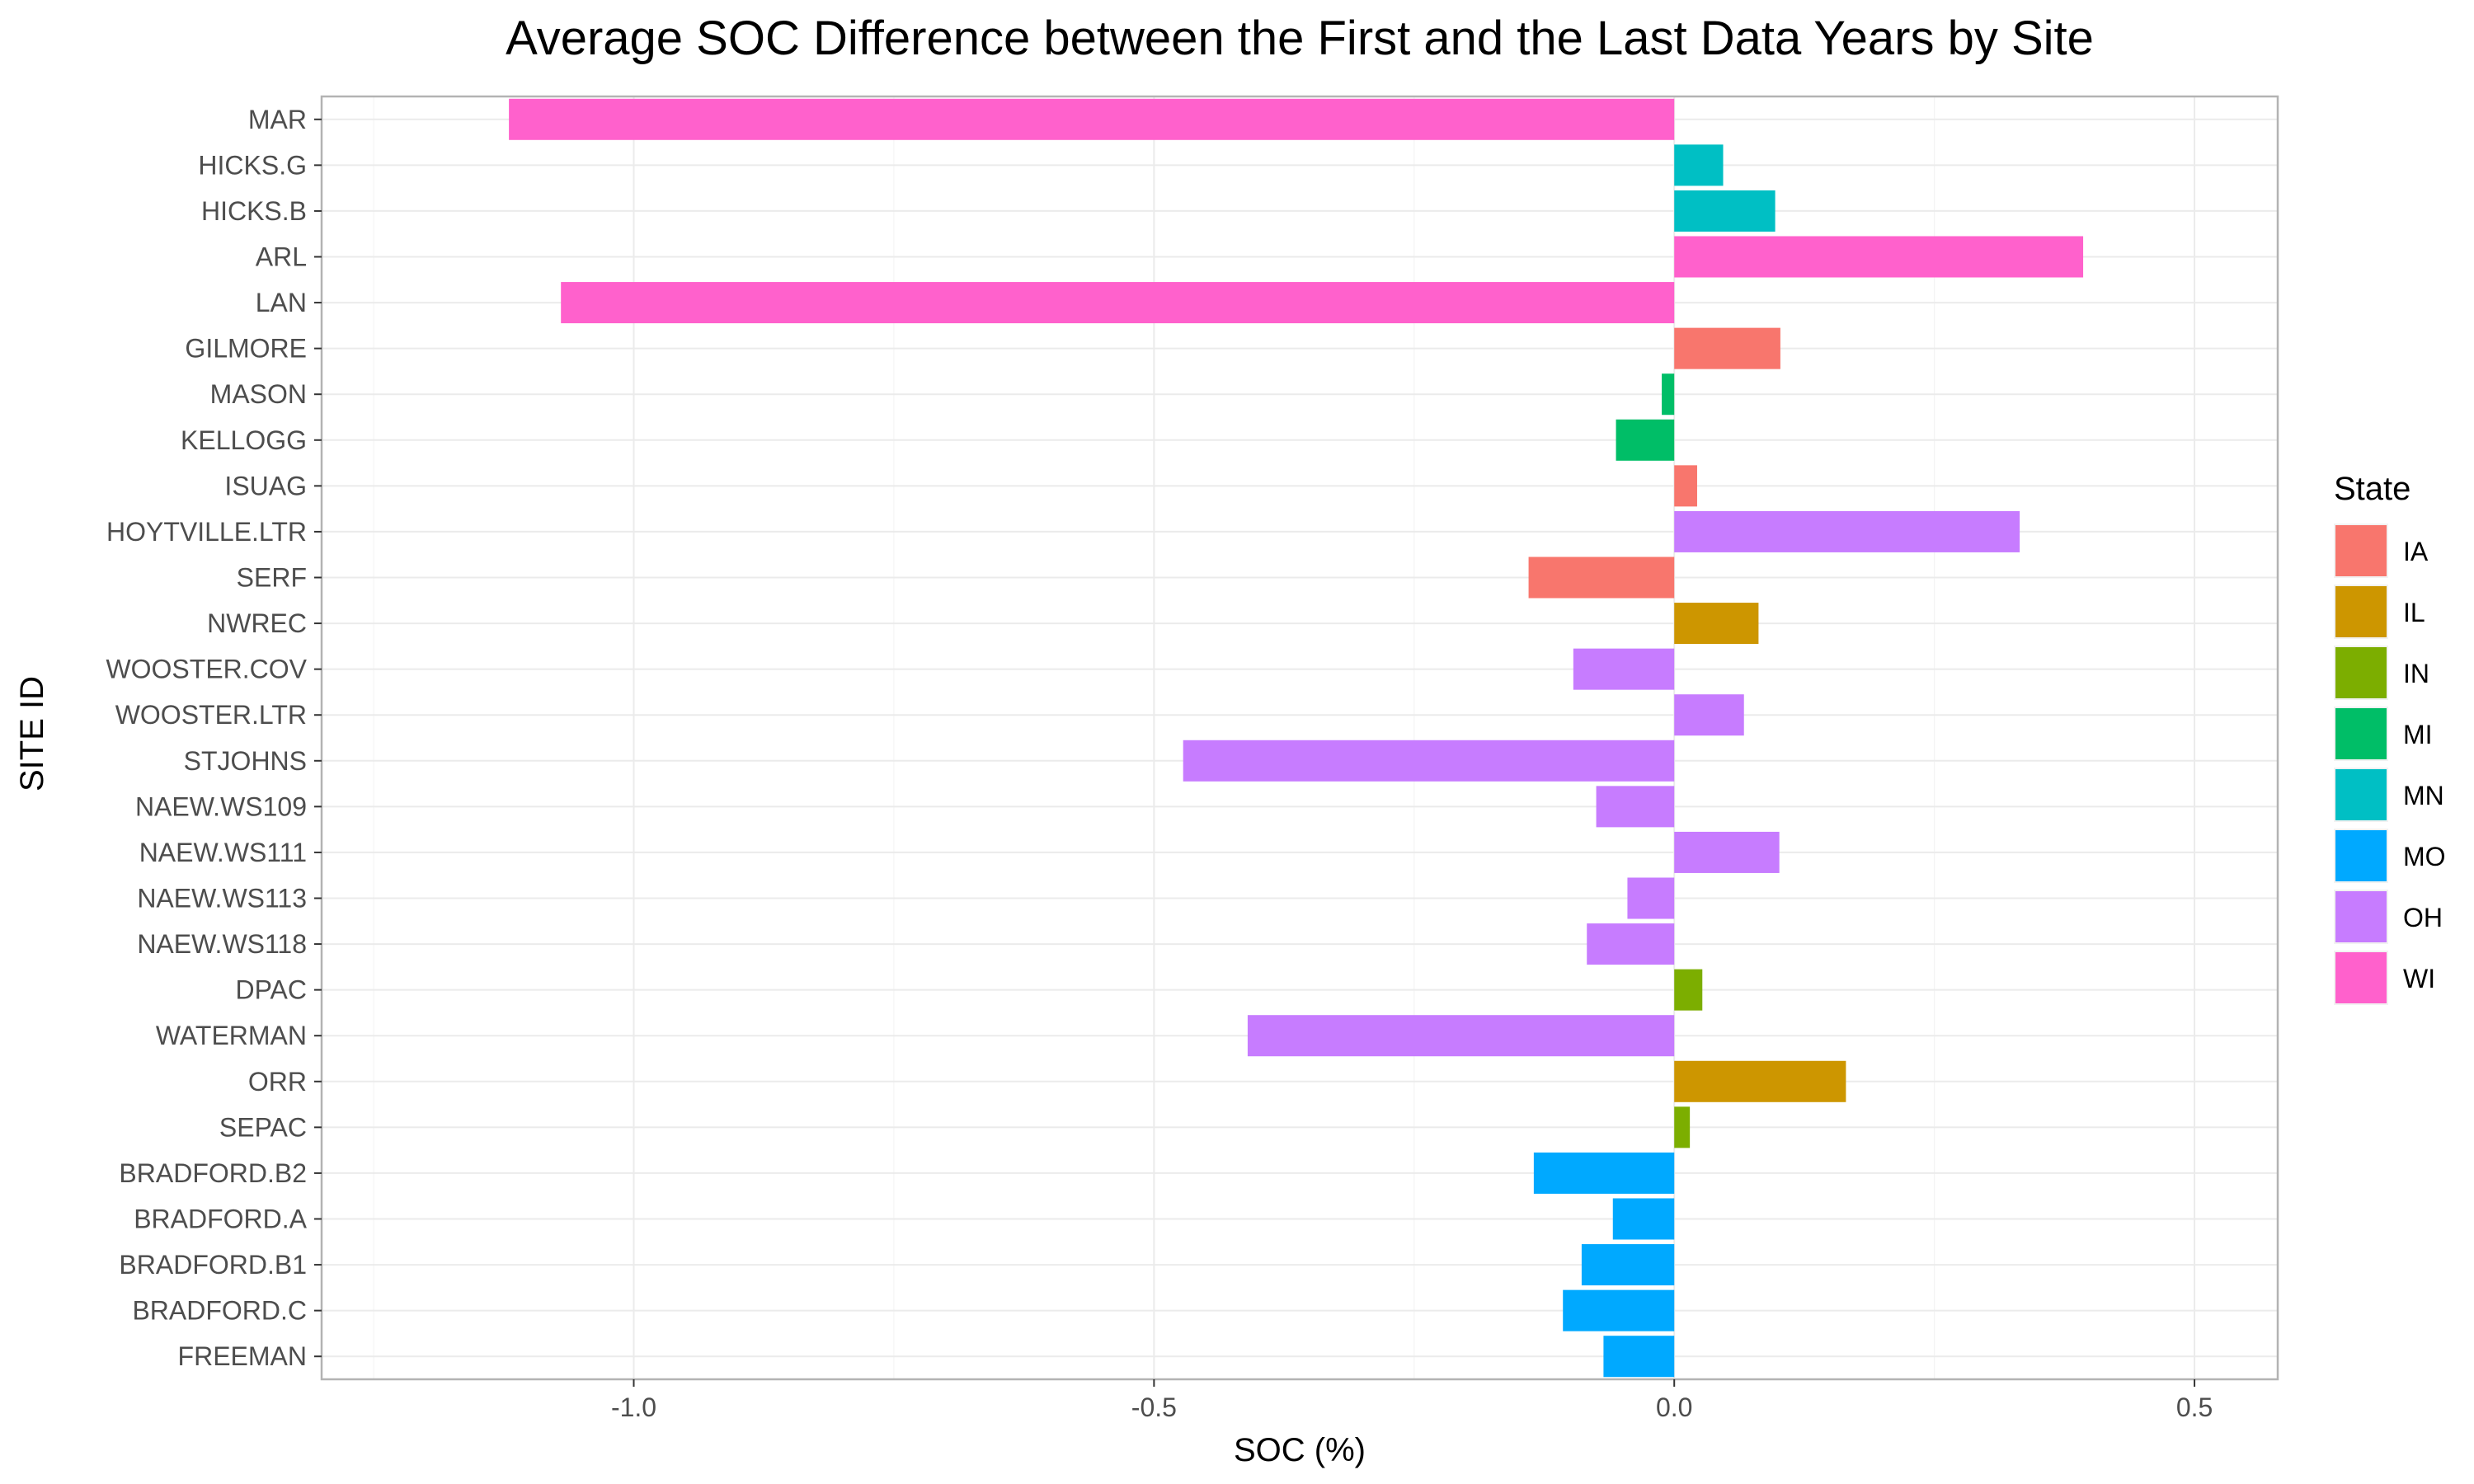  Describe the element at coordinates (1668, 394) in the screenshot. I see `bar-mason` at that location.